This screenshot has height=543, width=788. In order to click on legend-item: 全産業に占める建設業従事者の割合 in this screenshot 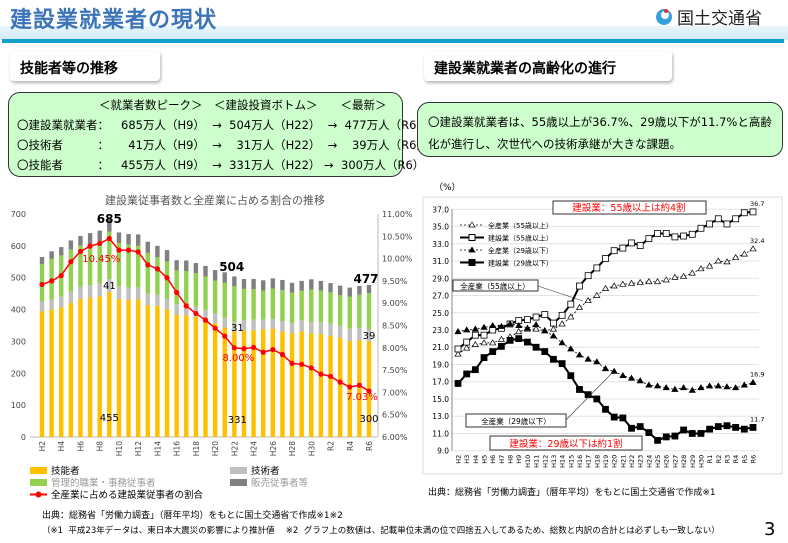, I will do `click(116, 494)`.